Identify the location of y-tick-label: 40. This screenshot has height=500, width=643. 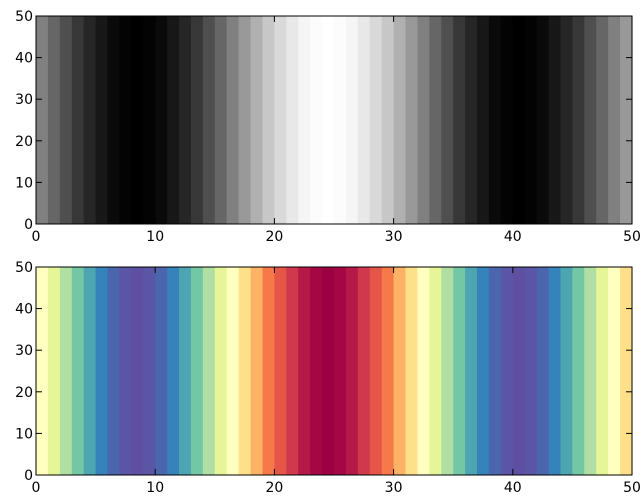
(24, 59).